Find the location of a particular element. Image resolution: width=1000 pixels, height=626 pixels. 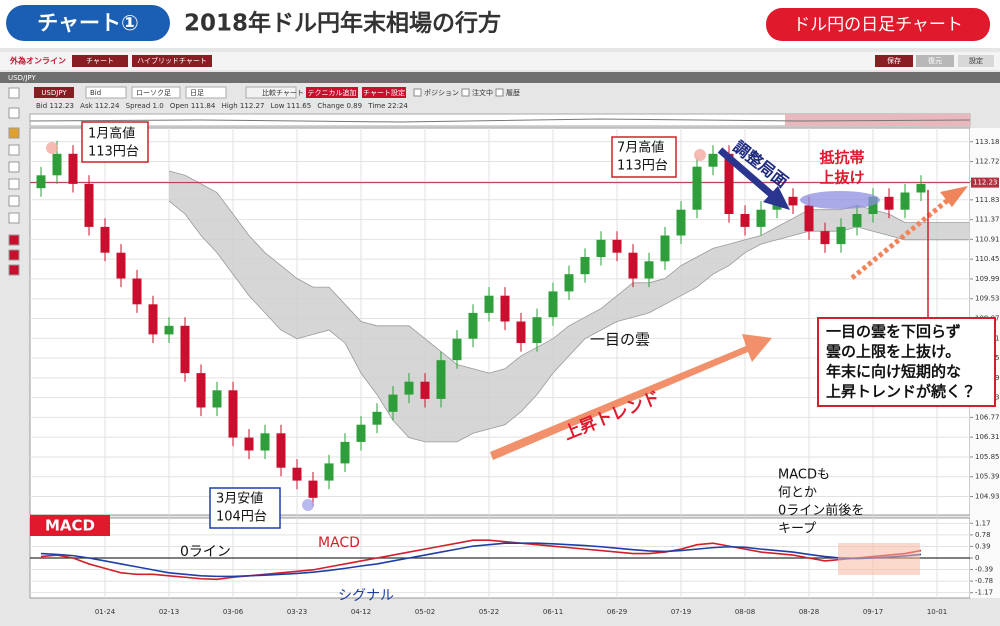

x-tick-label: 10-01 is located at coordinates (937, 612).